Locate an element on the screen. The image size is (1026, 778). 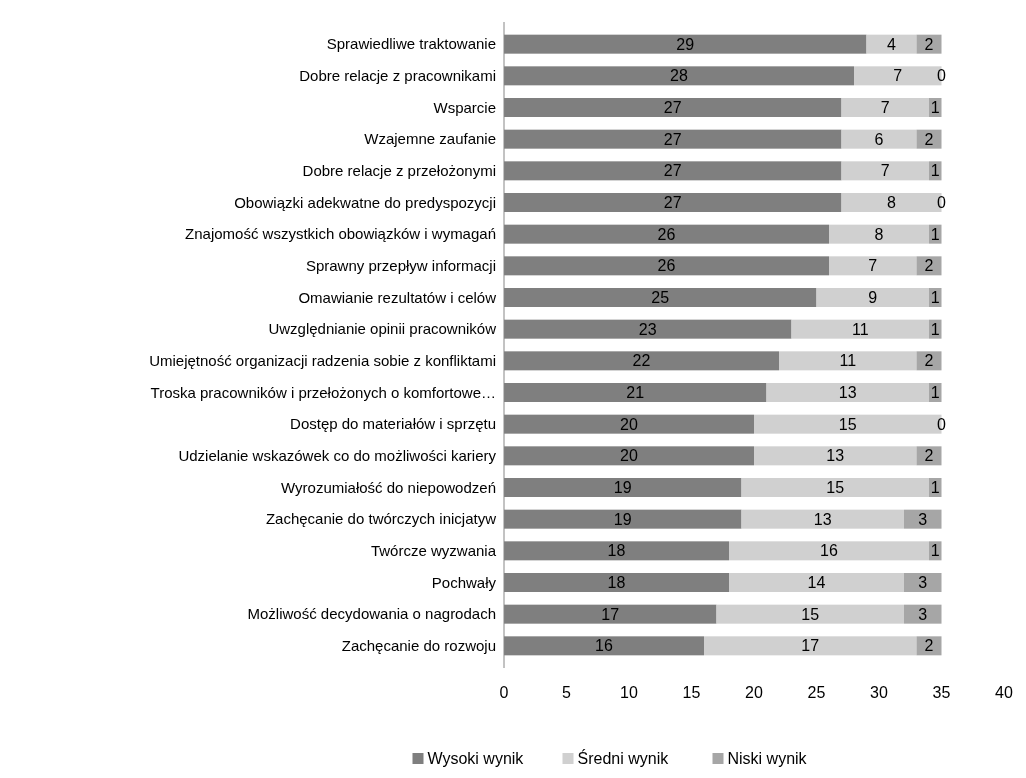
y-tick-label: Omawianie rezultatów i celów is located at coordinates (397, 297).